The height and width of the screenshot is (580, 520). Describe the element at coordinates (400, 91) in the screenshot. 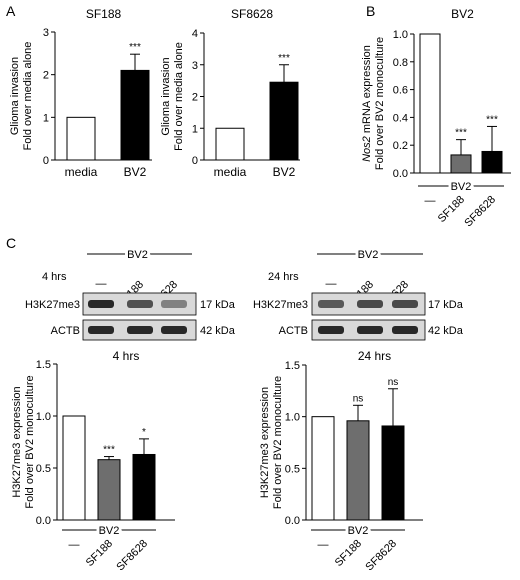

I see `y-tick-label: 0.6` at that location.